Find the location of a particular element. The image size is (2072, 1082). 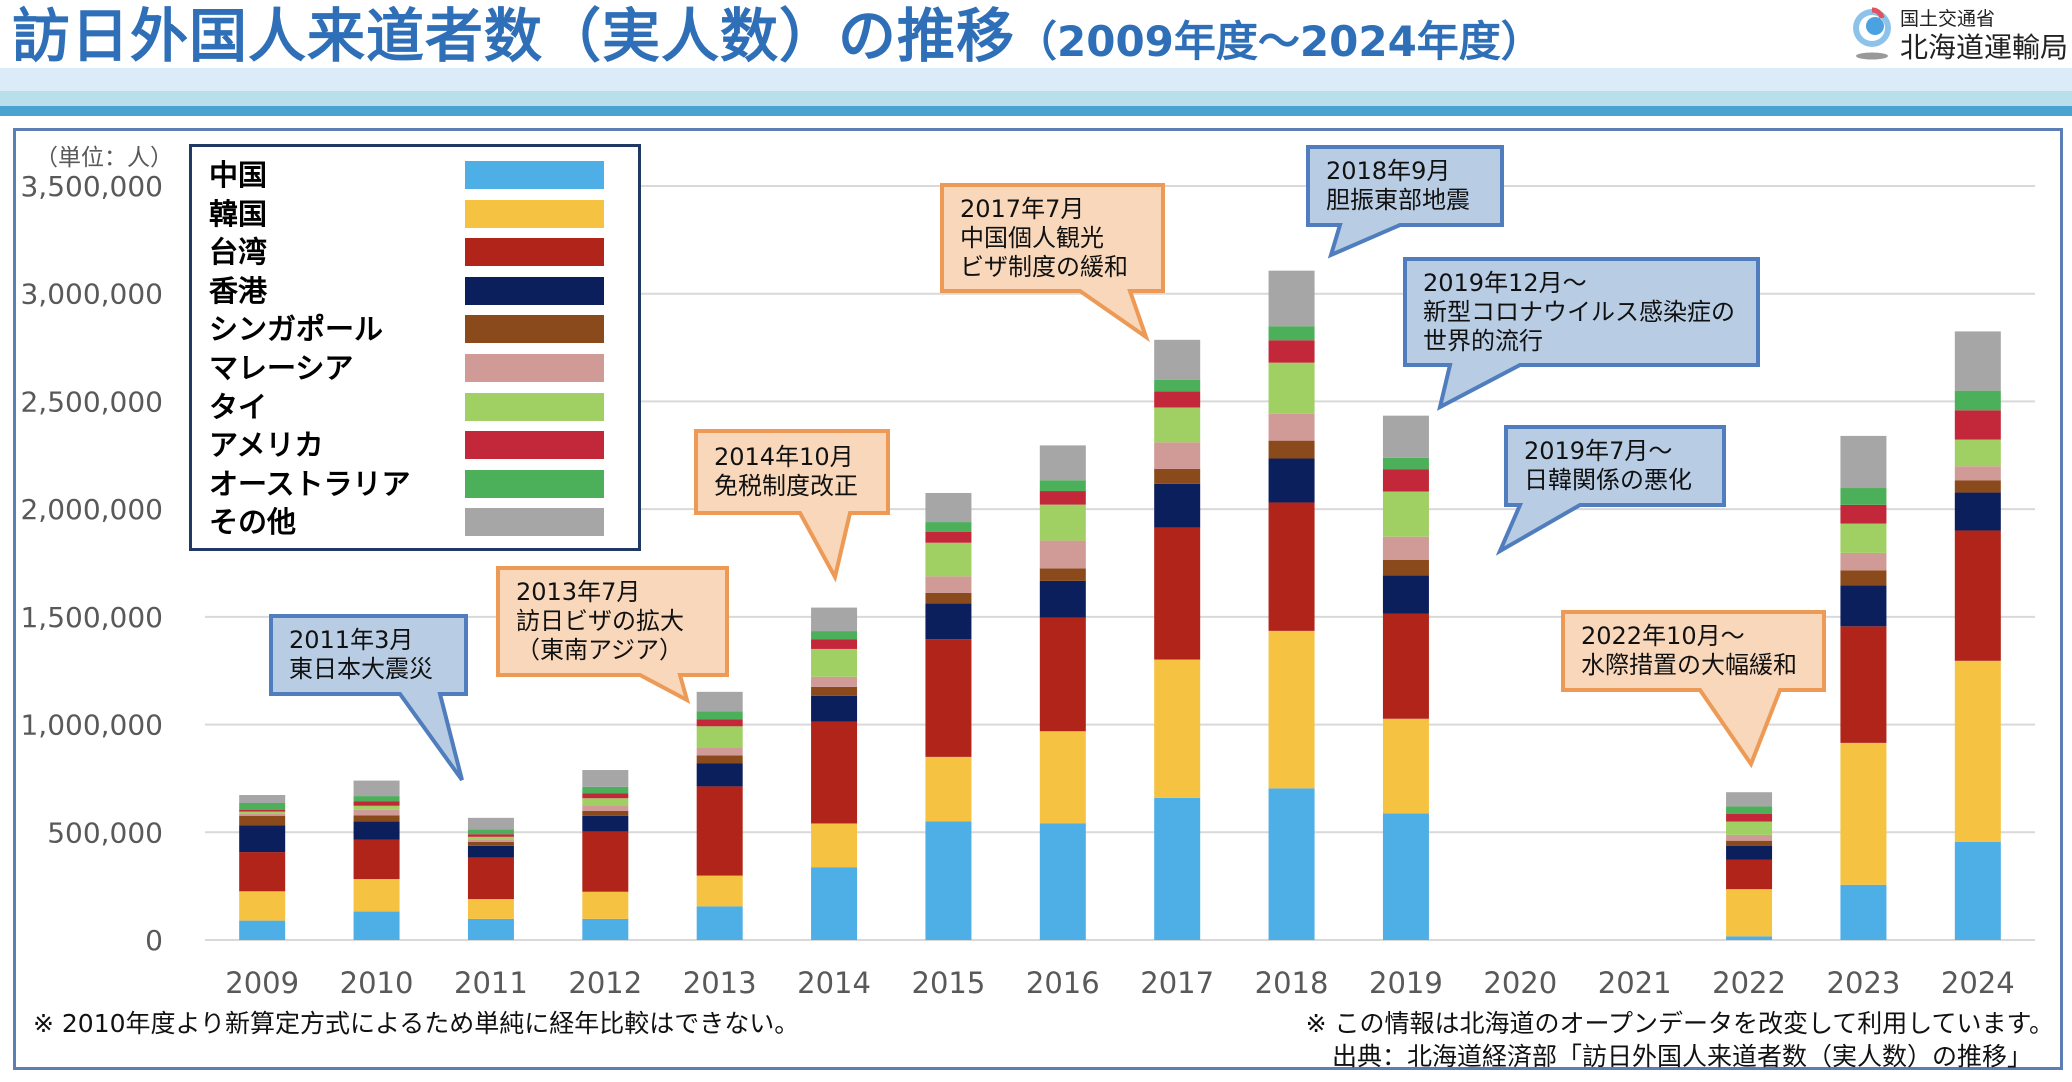

legend-item: 台湾 is located at coordinates (419, 252).